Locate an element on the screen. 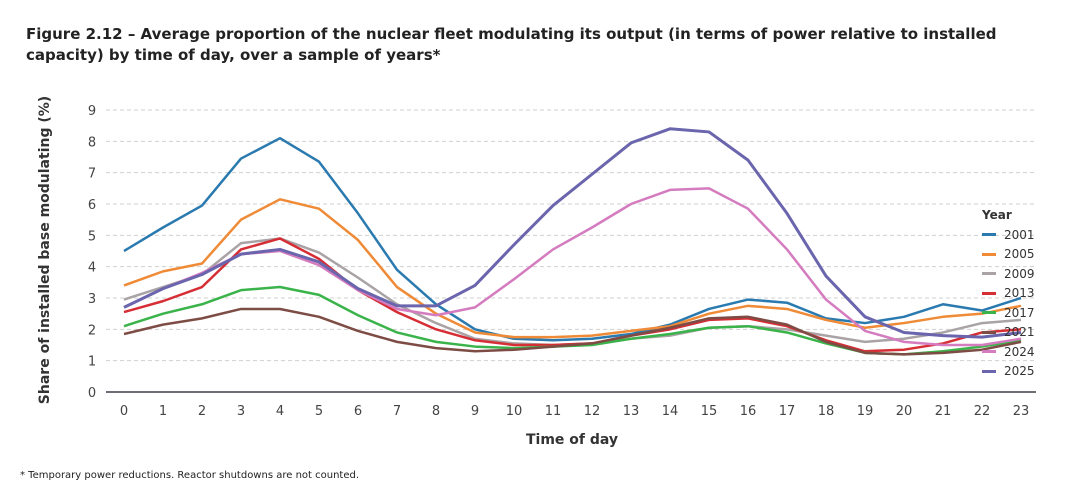 The width and height of the screenshot is (1090, 495). y-tick-label: 2 is located at coordinates (92, 330).